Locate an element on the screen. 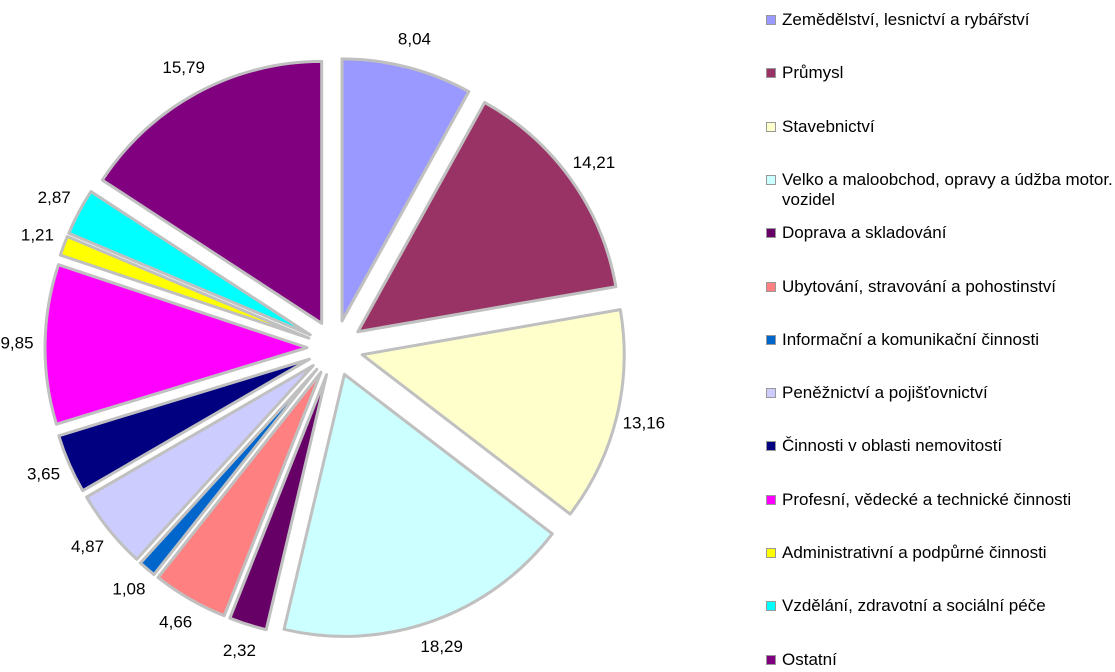 The image size is (1115, 672). legend-label: Administrativní a podpůrné činnosti is located at coordinates (914, 552).